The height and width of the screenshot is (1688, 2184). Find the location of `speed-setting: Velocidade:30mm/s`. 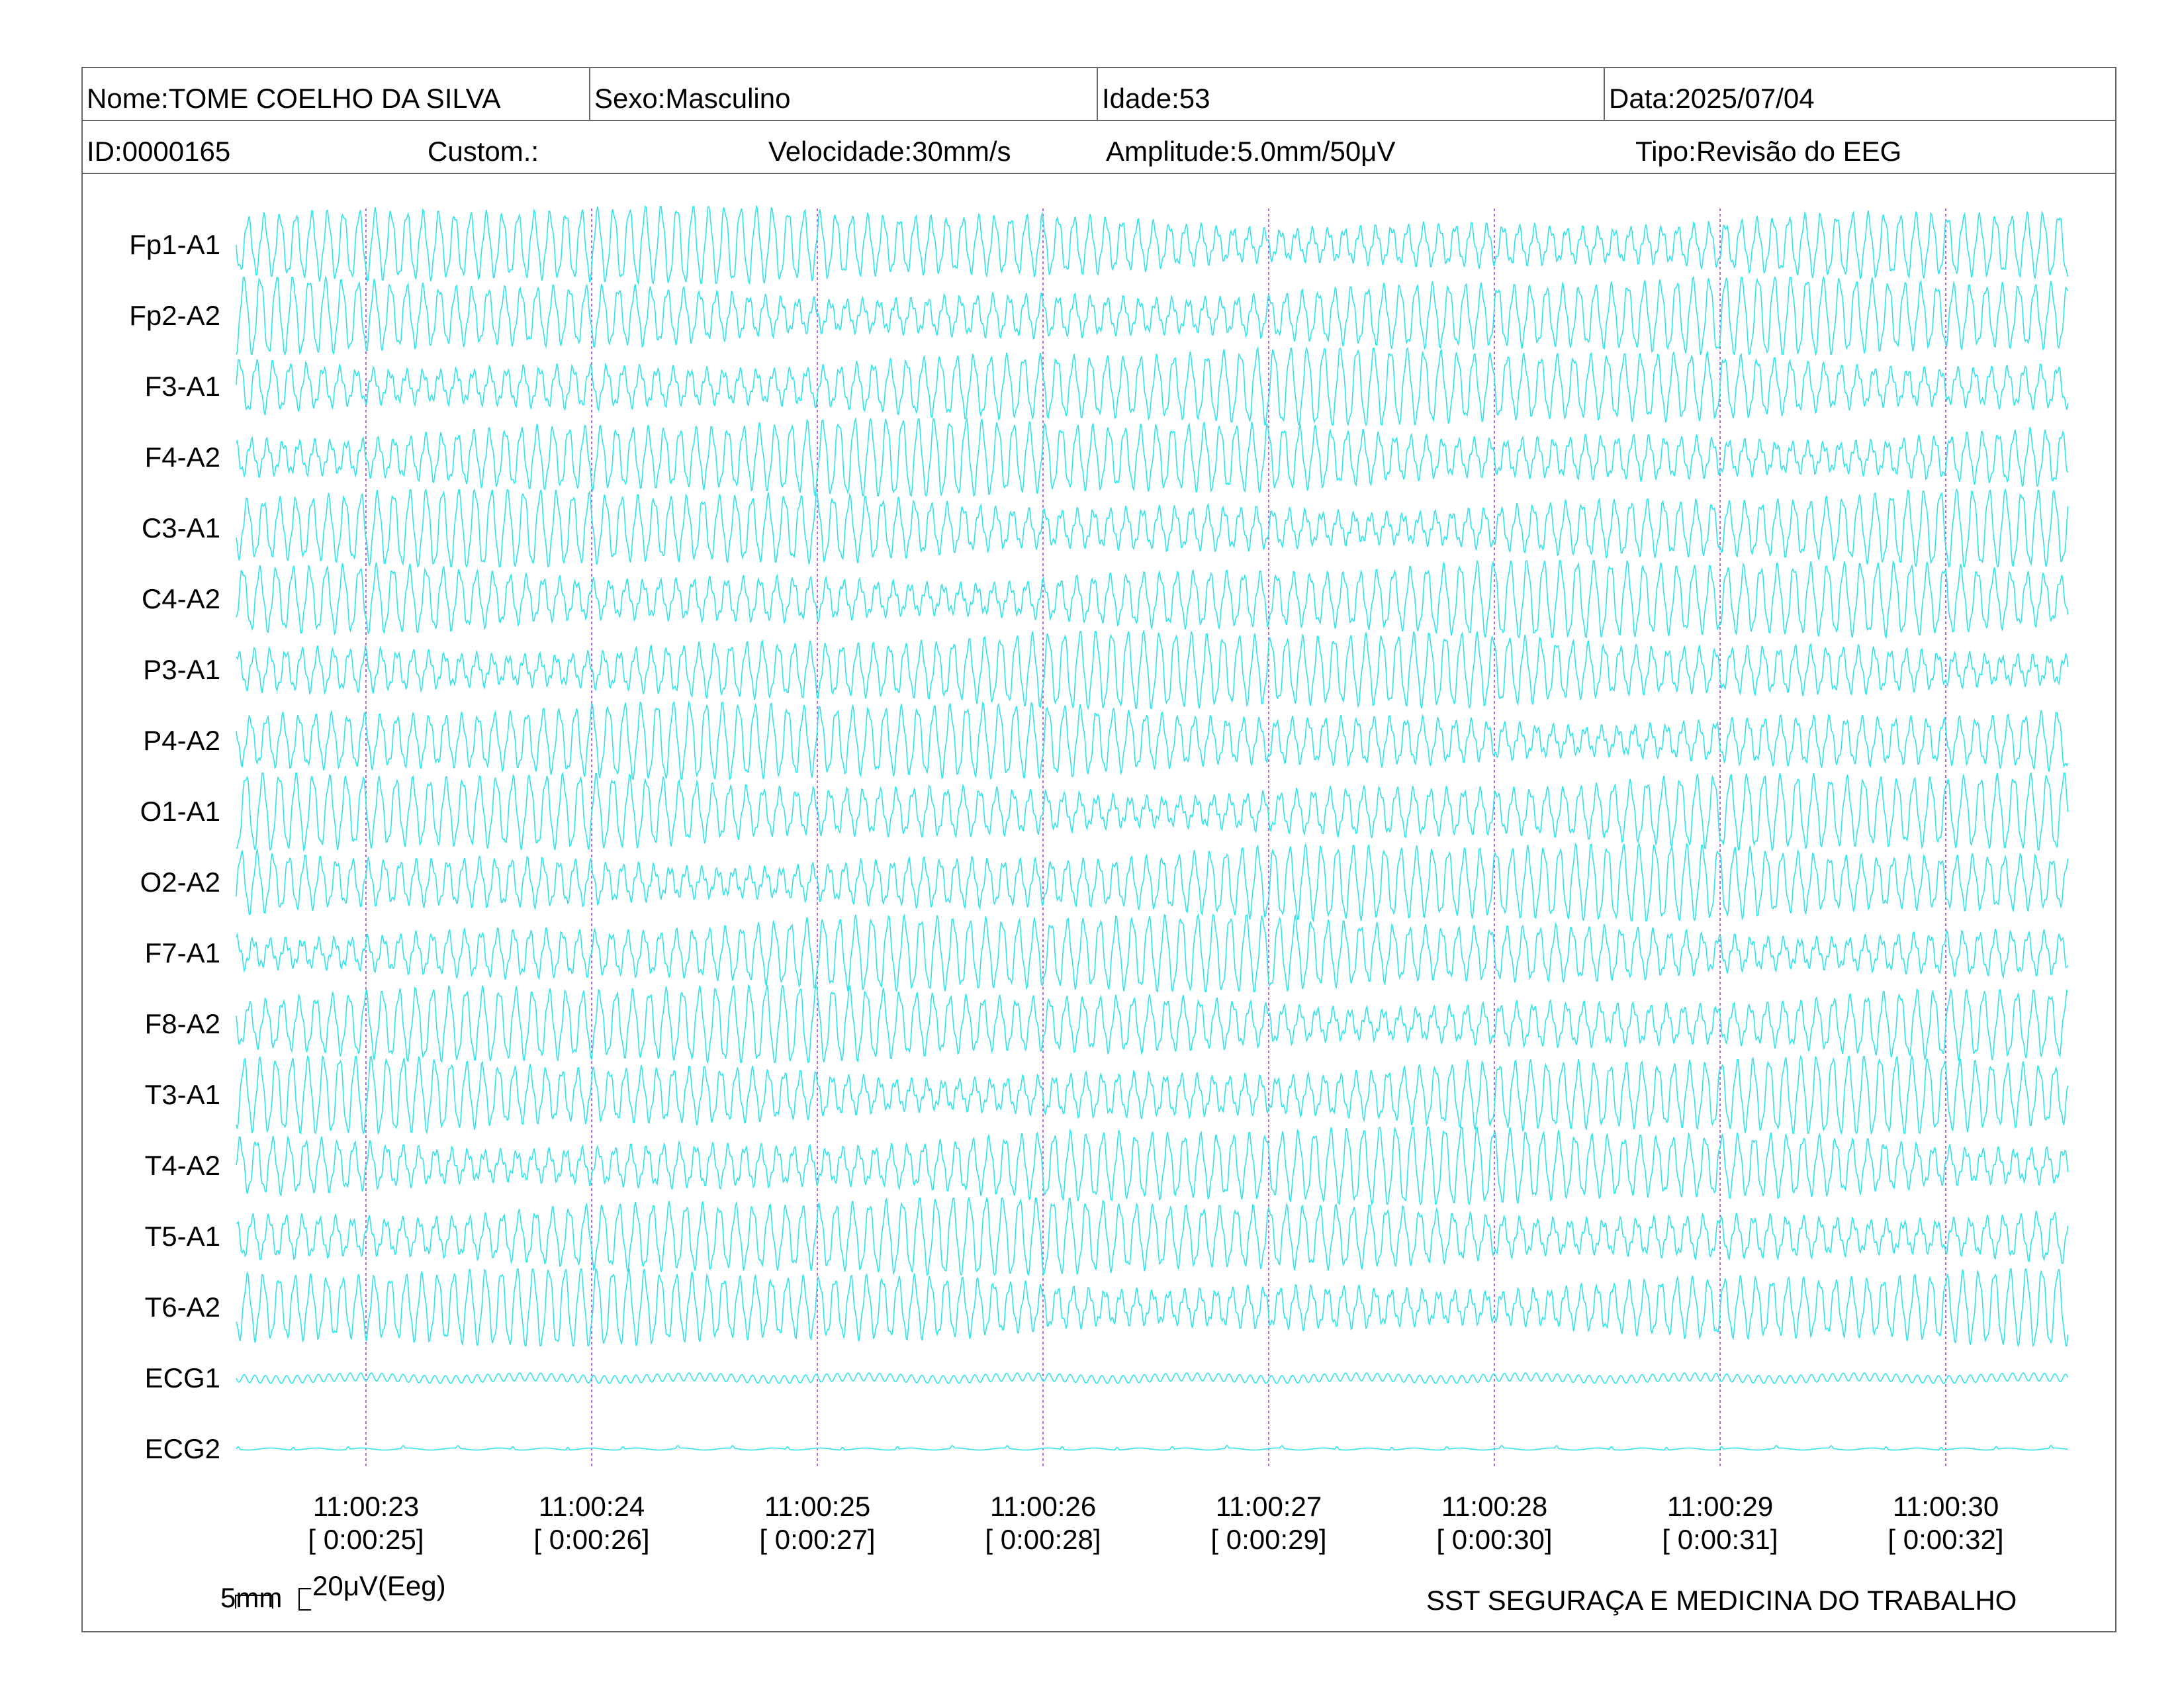

speed-setting: Velocidade:30mm/s is located at coordinates (889, 151).